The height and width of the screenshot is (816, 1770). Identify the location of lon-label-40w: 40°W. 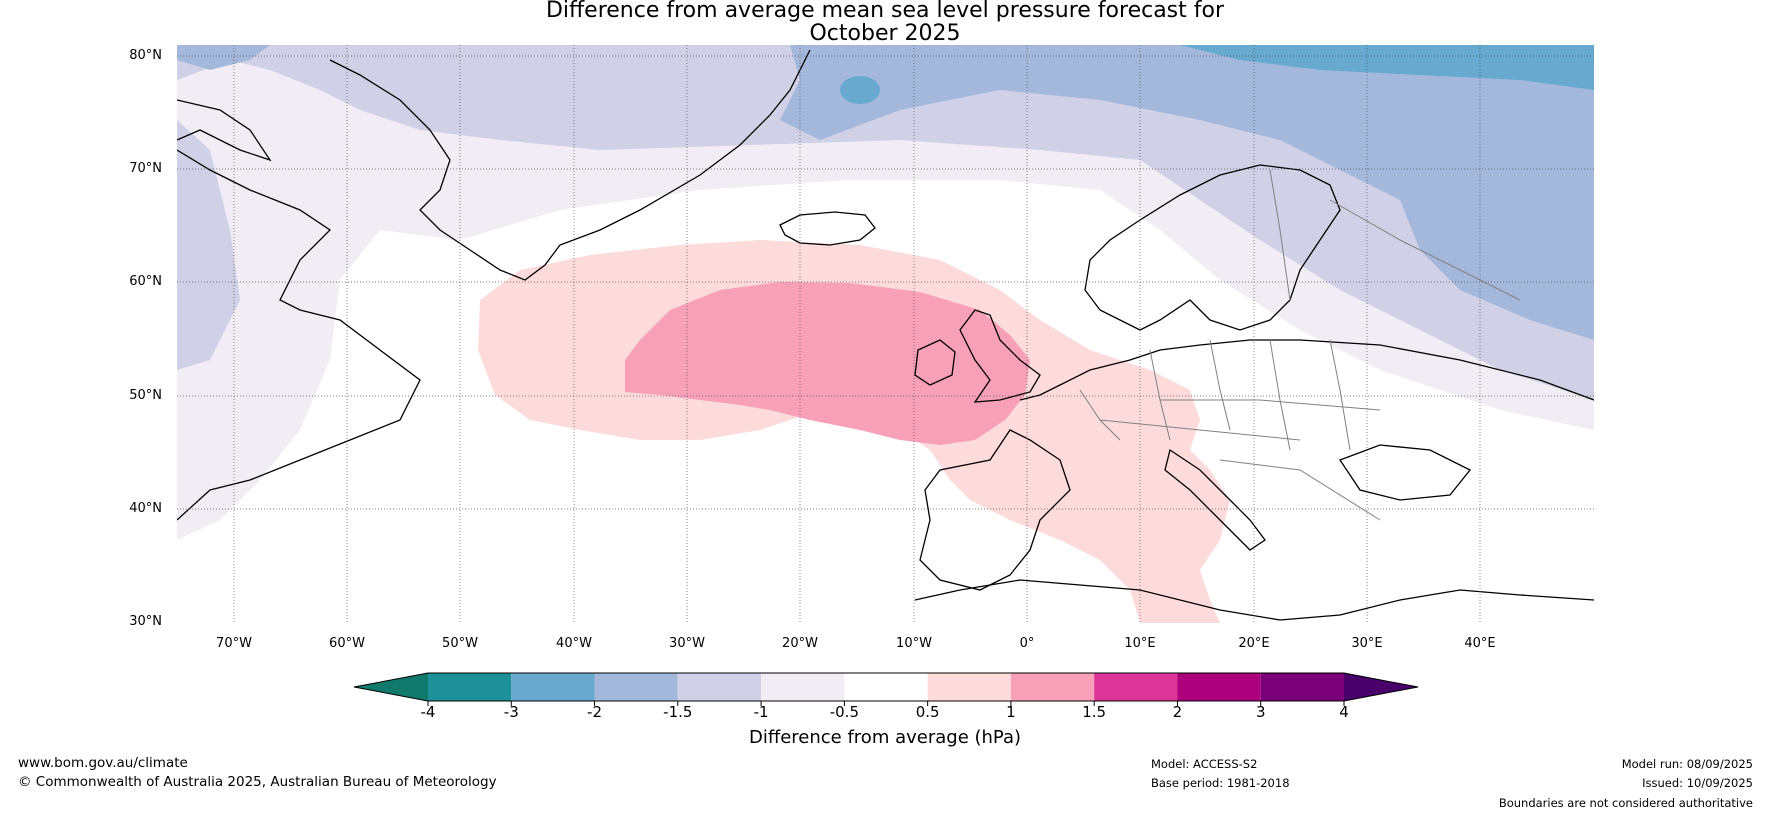
(574, 643).